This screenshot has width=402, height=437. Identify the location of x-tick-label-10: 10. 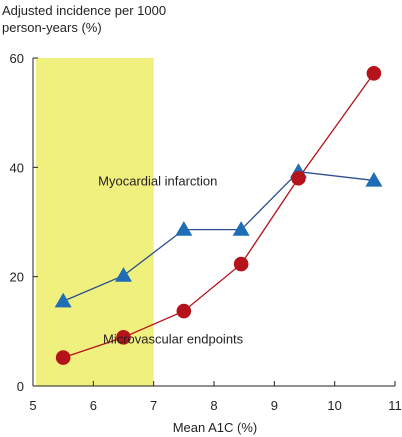
(334, 405).